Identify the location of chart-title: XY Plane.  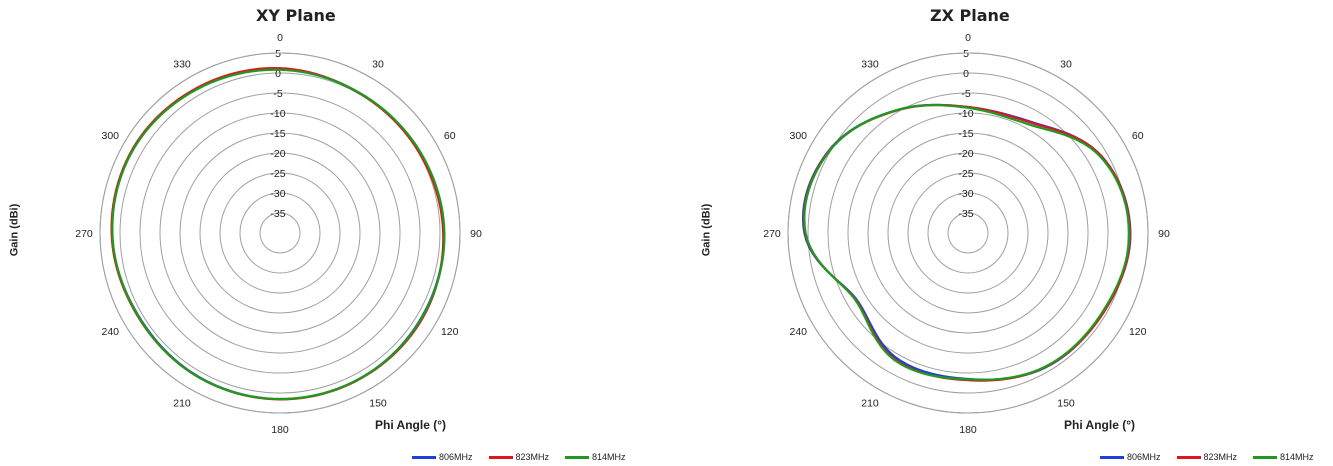
(296, 15).